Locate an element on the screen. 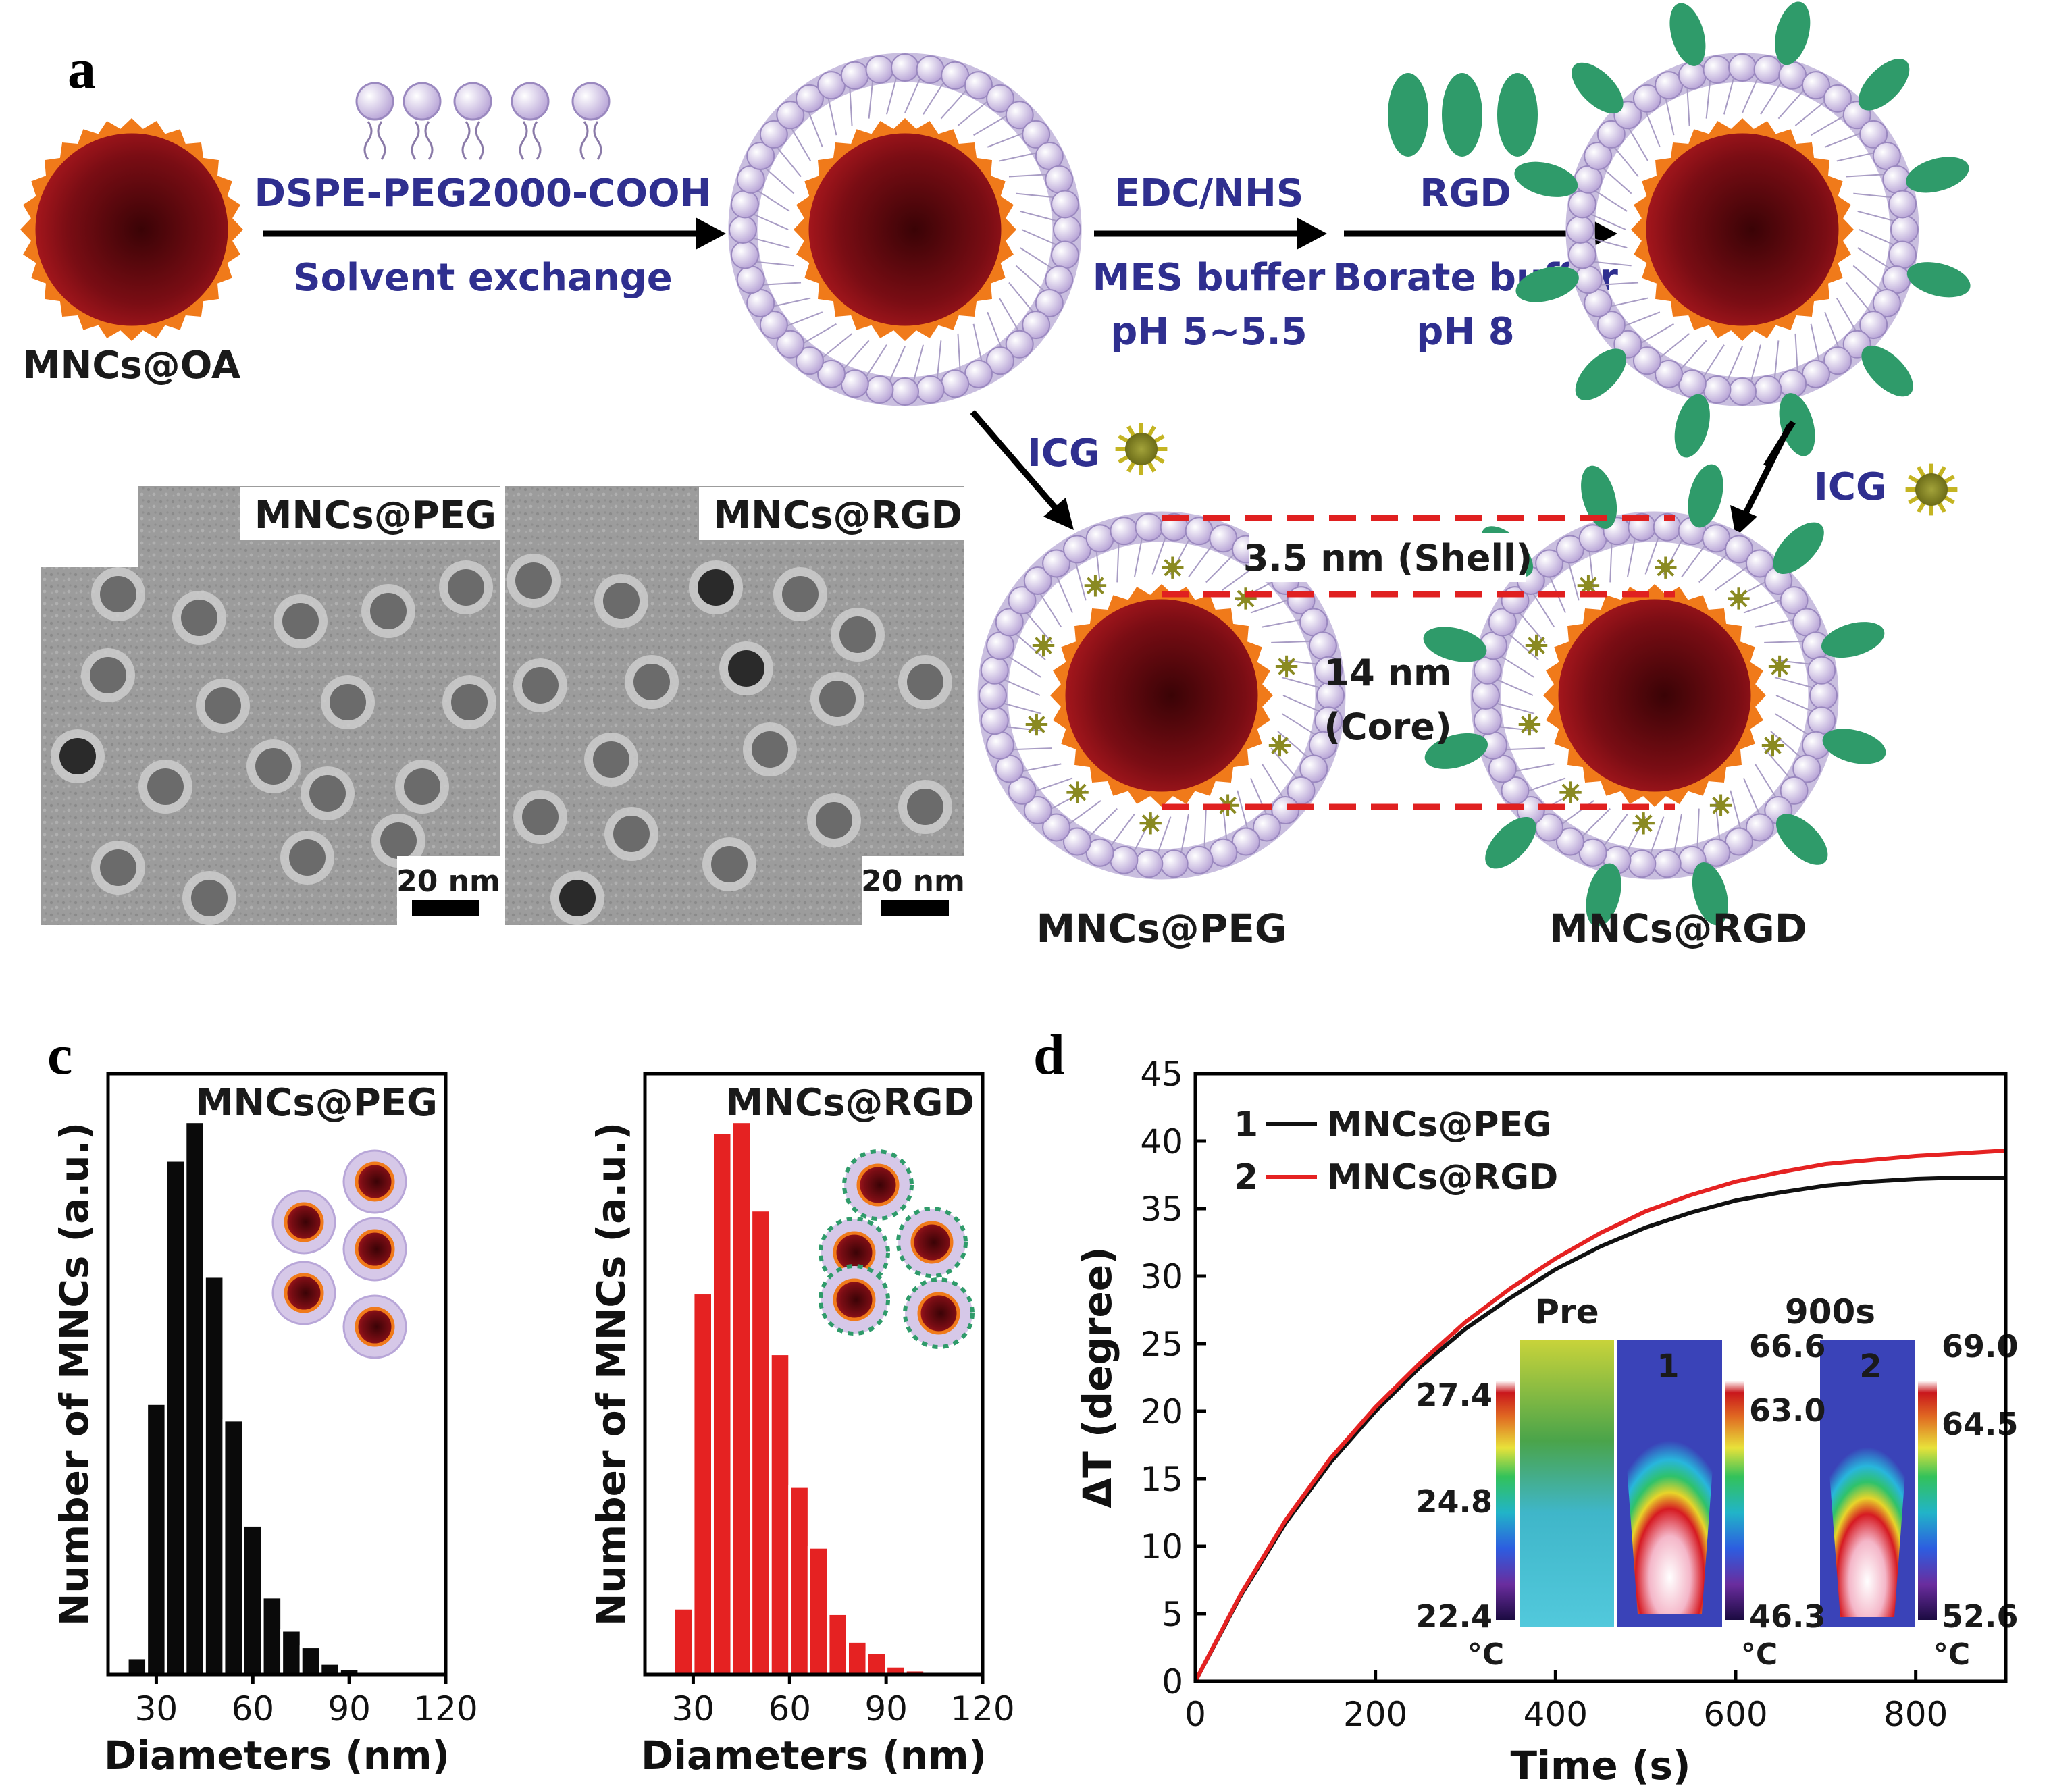  mncs-oa-particle is located at coordinates (132, 229).